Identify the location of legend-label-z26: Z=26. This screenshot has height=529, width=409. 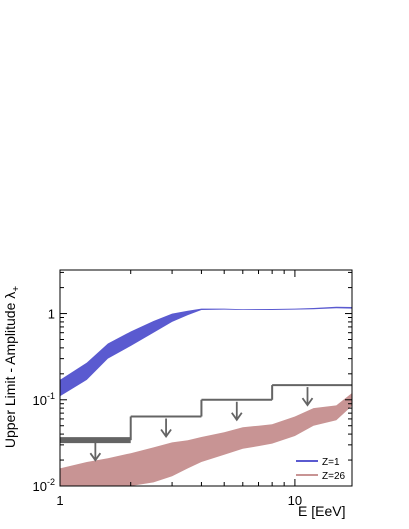
(334, 476).